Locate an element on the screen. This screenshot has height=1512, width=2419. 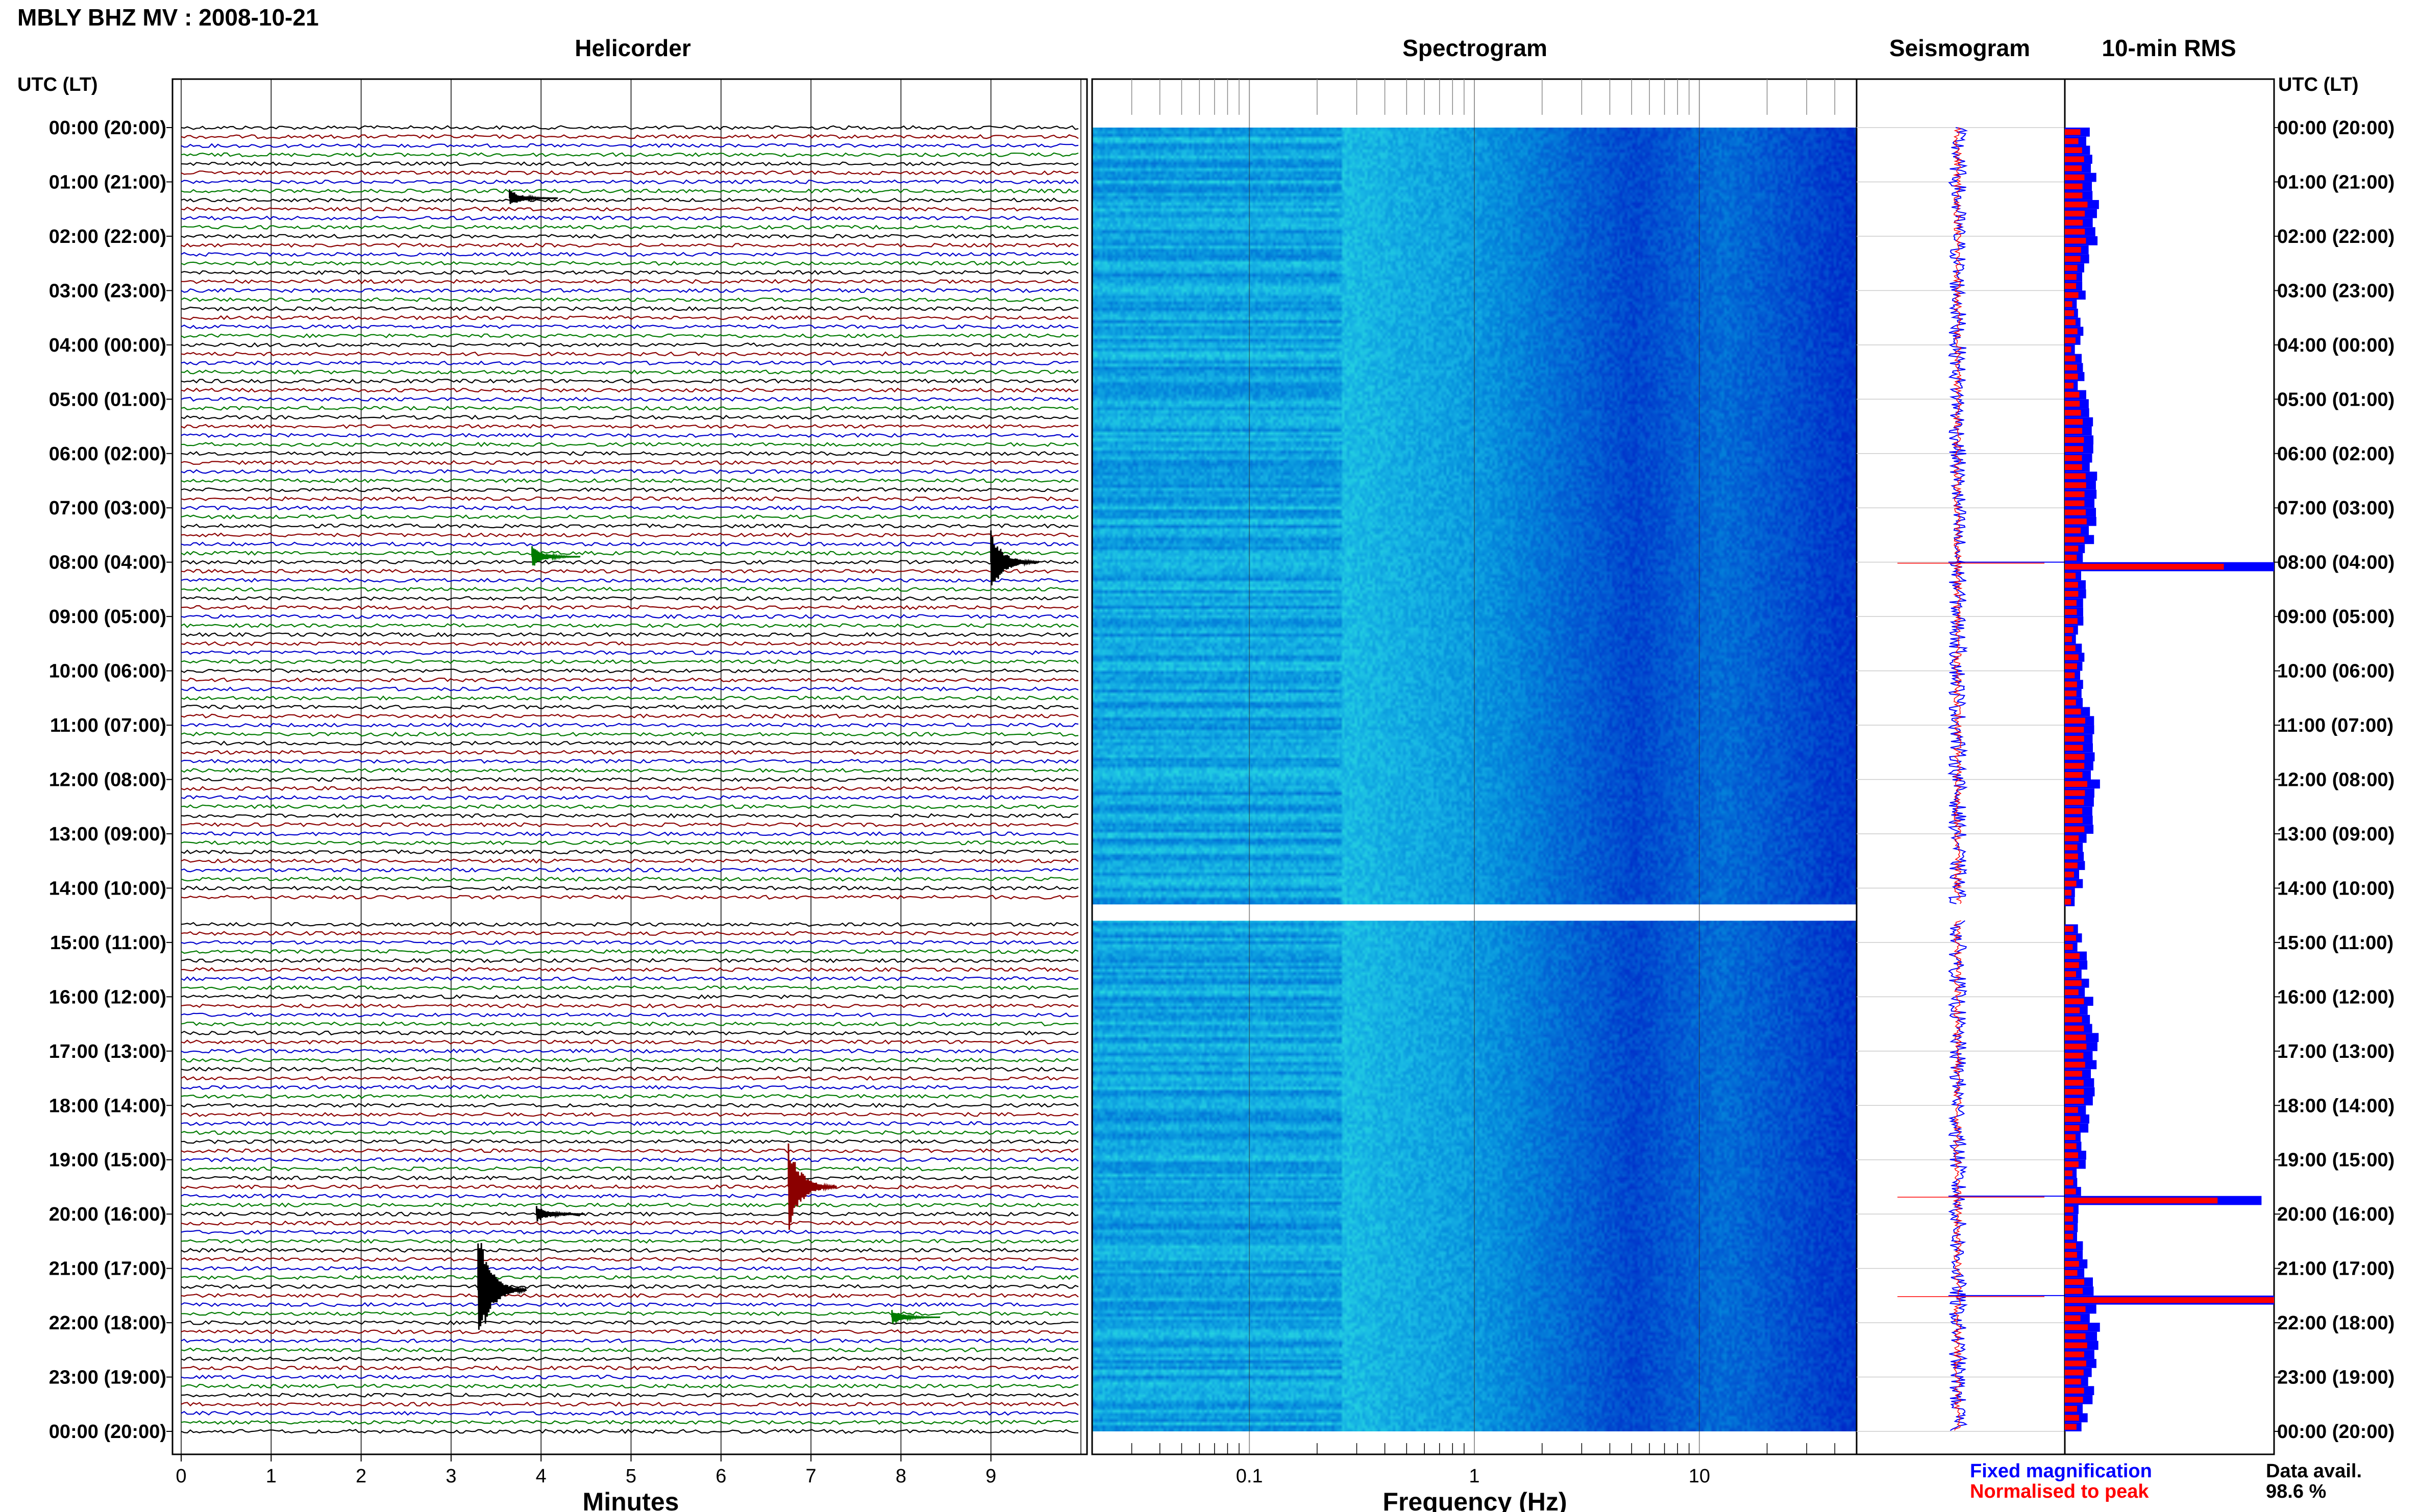
spectrogram-title: Spectrogram is located at coordinates (1474, 48).